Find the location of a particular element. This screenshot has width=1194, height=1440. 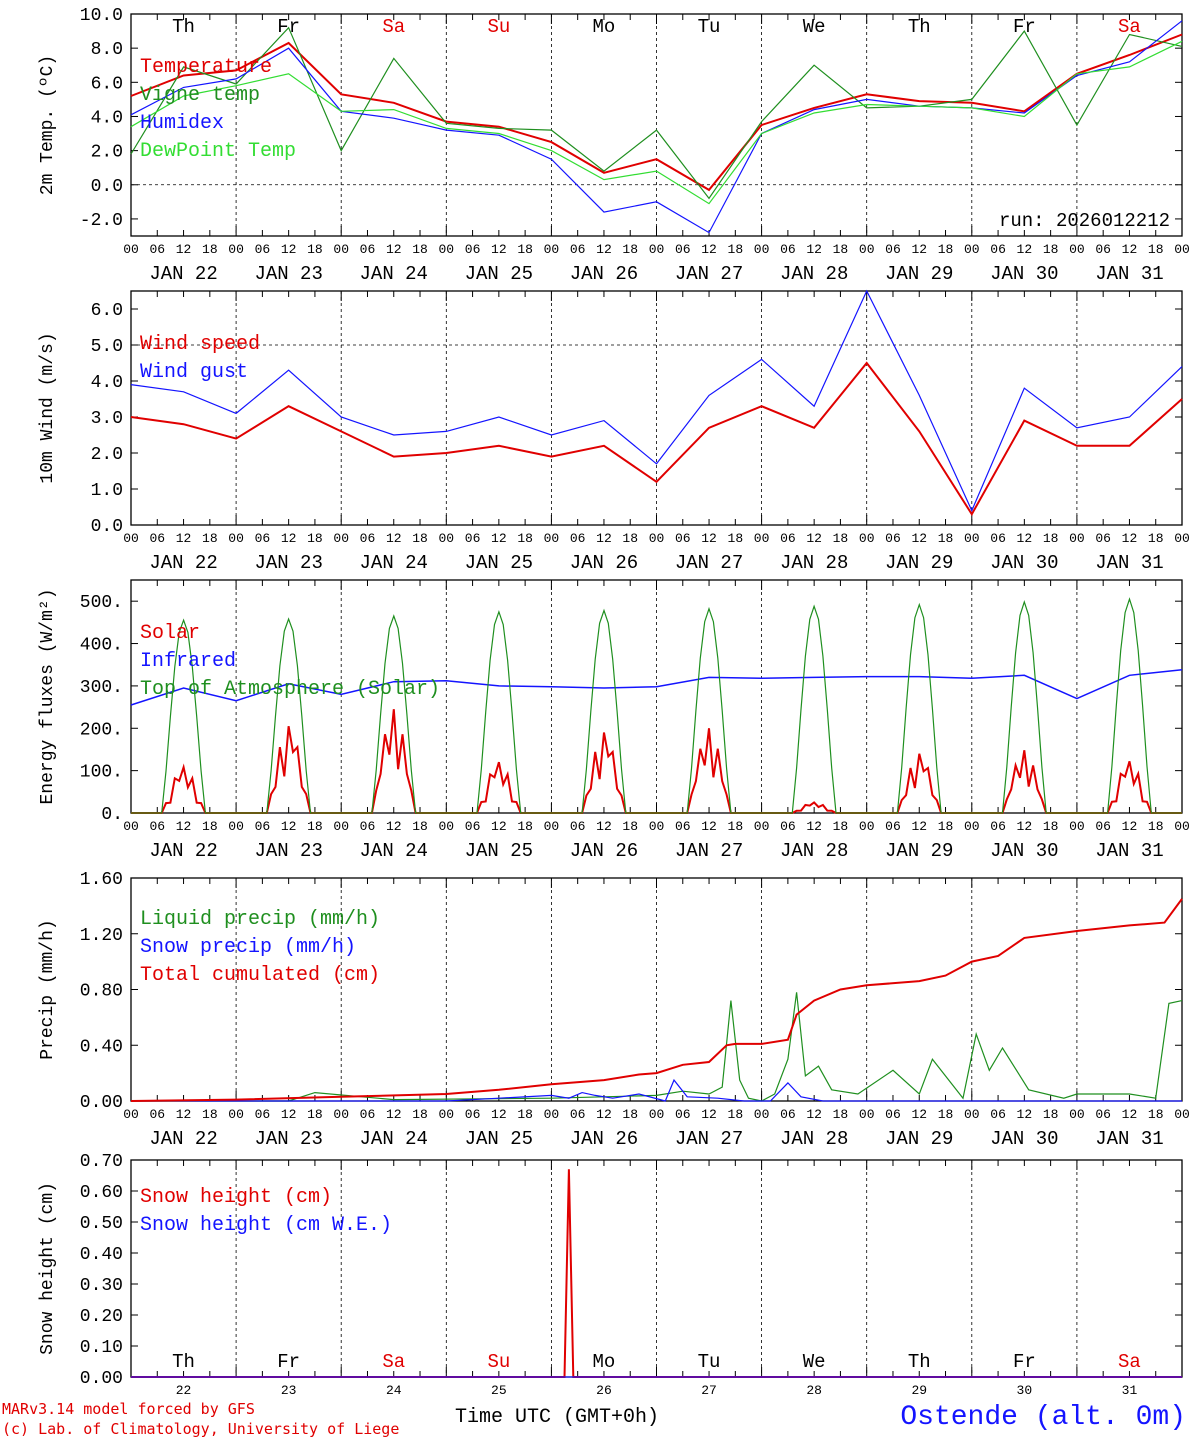

legend-entry: Snow height (cm) is located at coordinates (236, 1197).